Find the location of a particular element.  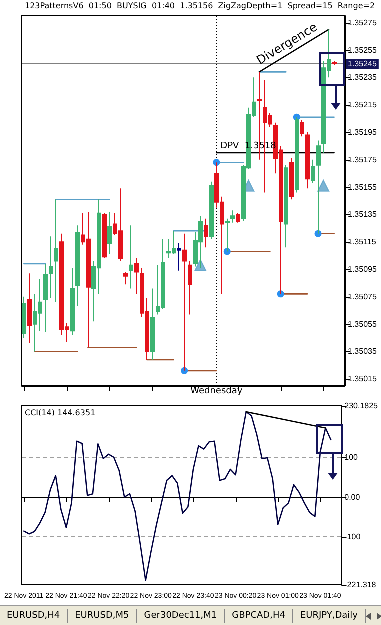

y-tick-label: 1.35075 is located at coordinates (363, 297).